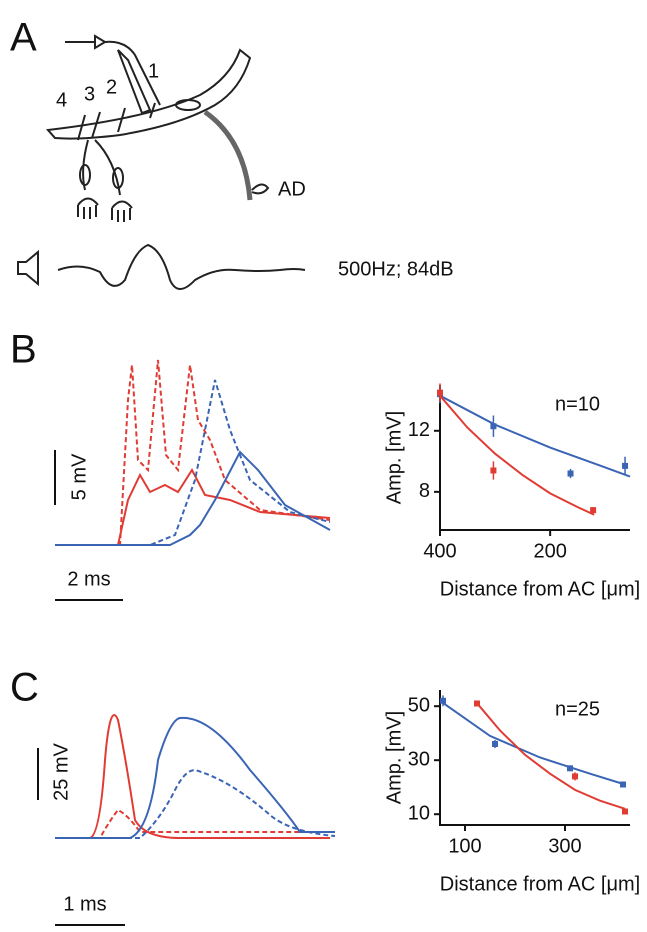  Describe the element at coordinates (419, 759) in the screenshot. I see `y-tick-label: 30` at that location.